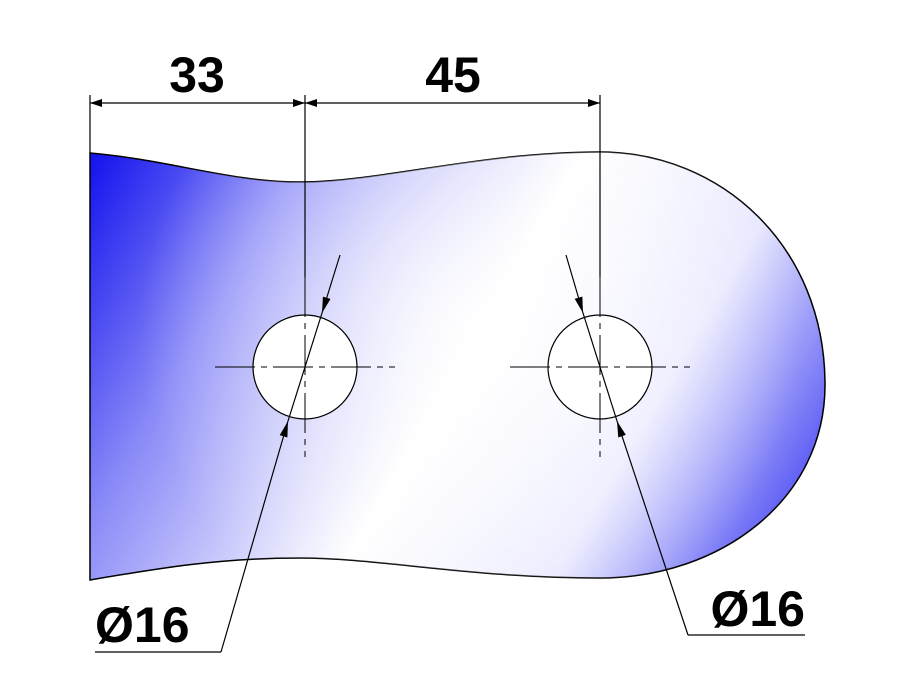 The image size is (900, 700). Describe the element at coordinates (197, 75) in the screenshot. I see `dimension-label-33: 33` at that location.